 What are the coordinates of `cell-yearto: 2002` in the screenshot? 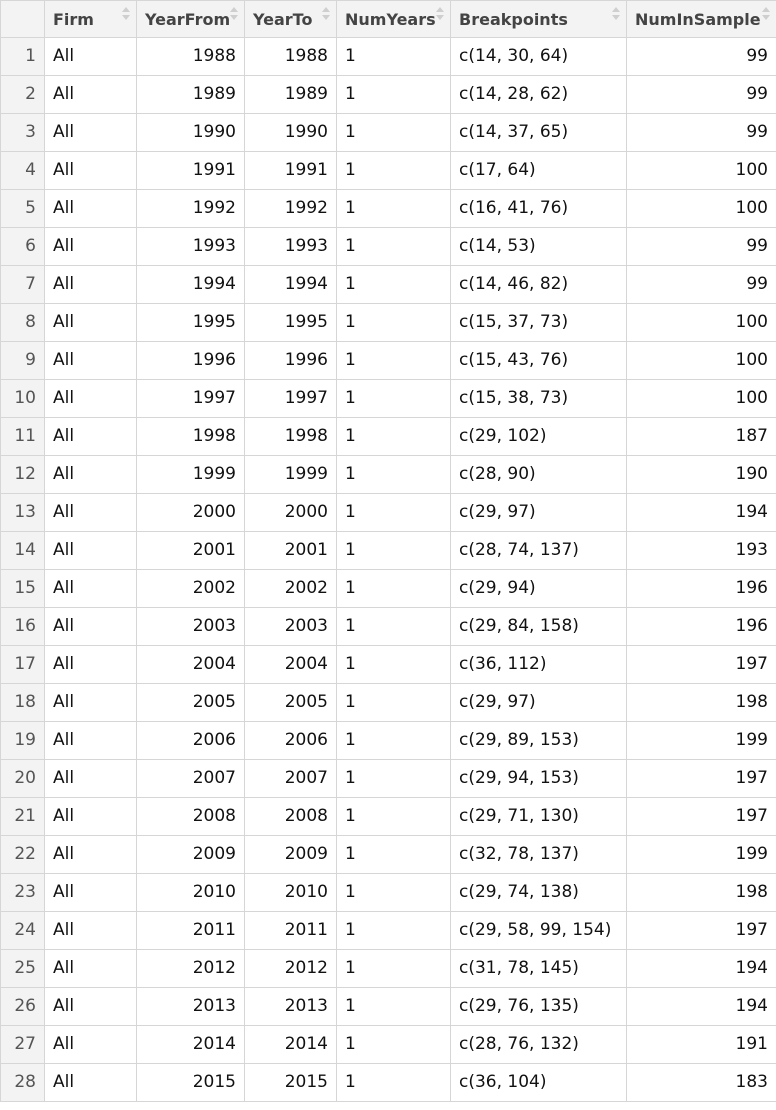 It's located at (290, 588).